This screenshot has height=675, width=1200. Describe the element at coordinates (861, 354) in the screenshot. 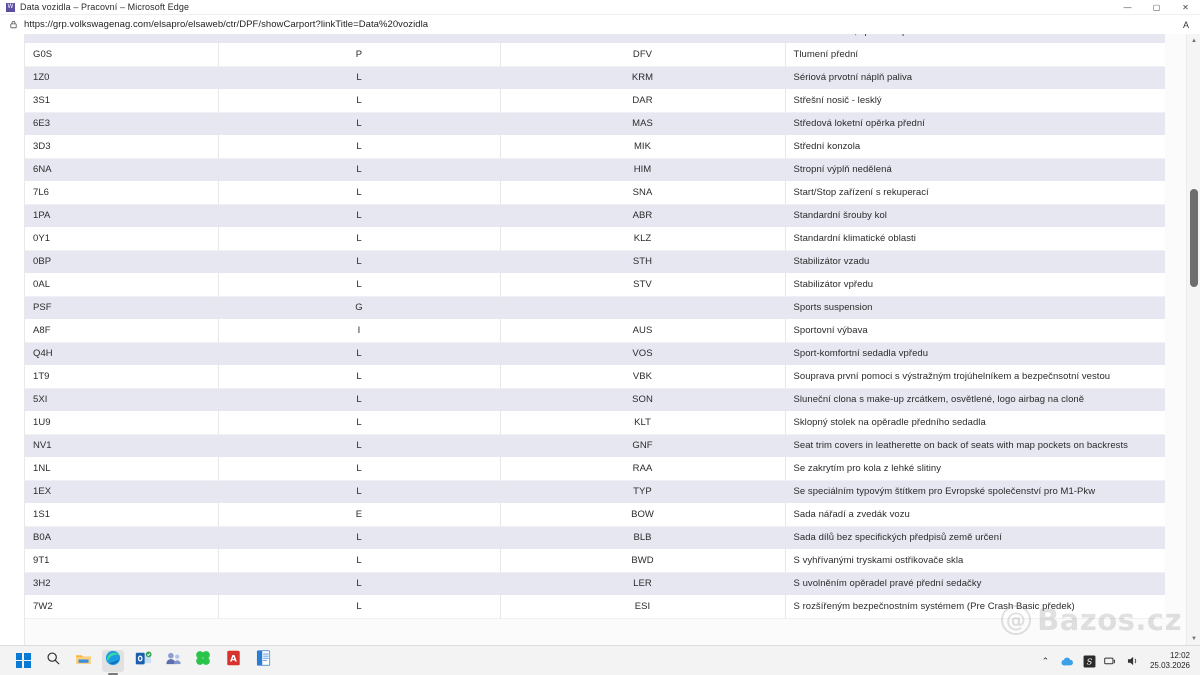

I see `cell-description: Sport-komfortní sedadla vpředu` at that location.